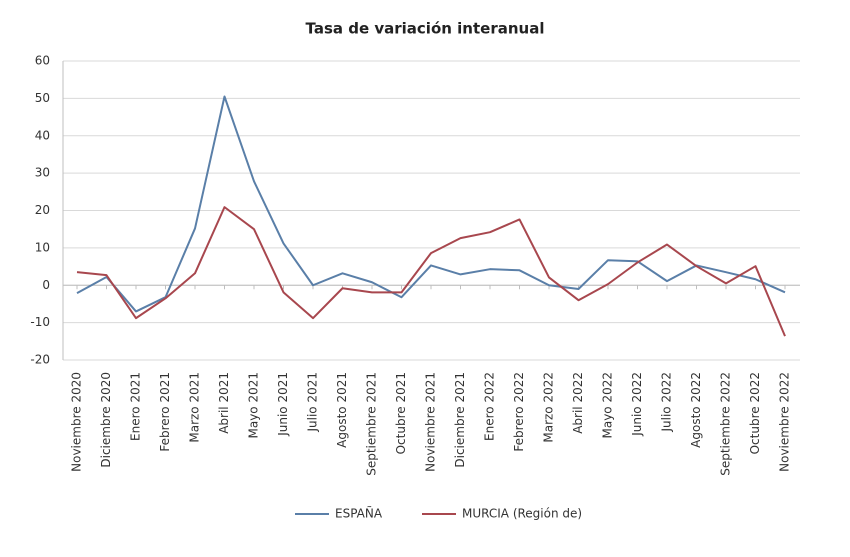  I want to click on y-tick-label: 20, so click(42, 210).